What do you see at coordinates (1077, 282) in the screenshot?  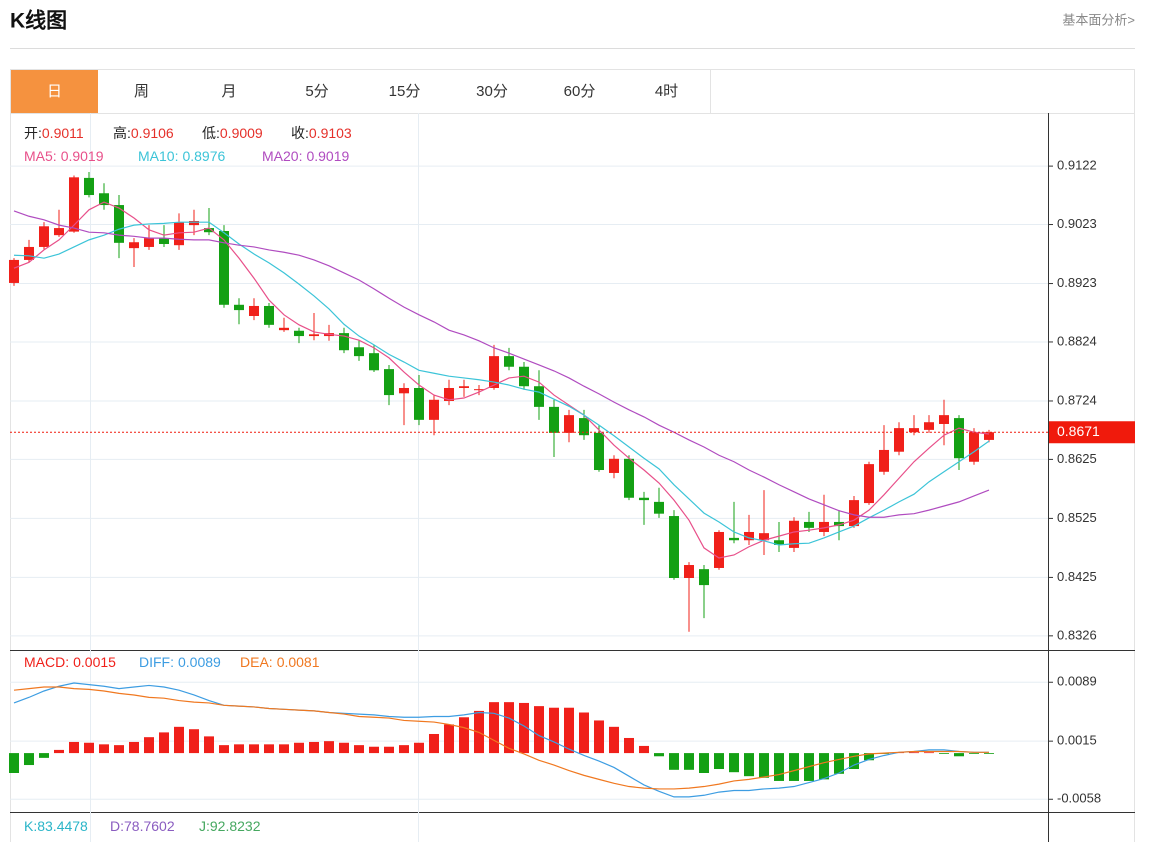 I see `y-tick-label: 0.8923` at bounding box center [1077, 282].